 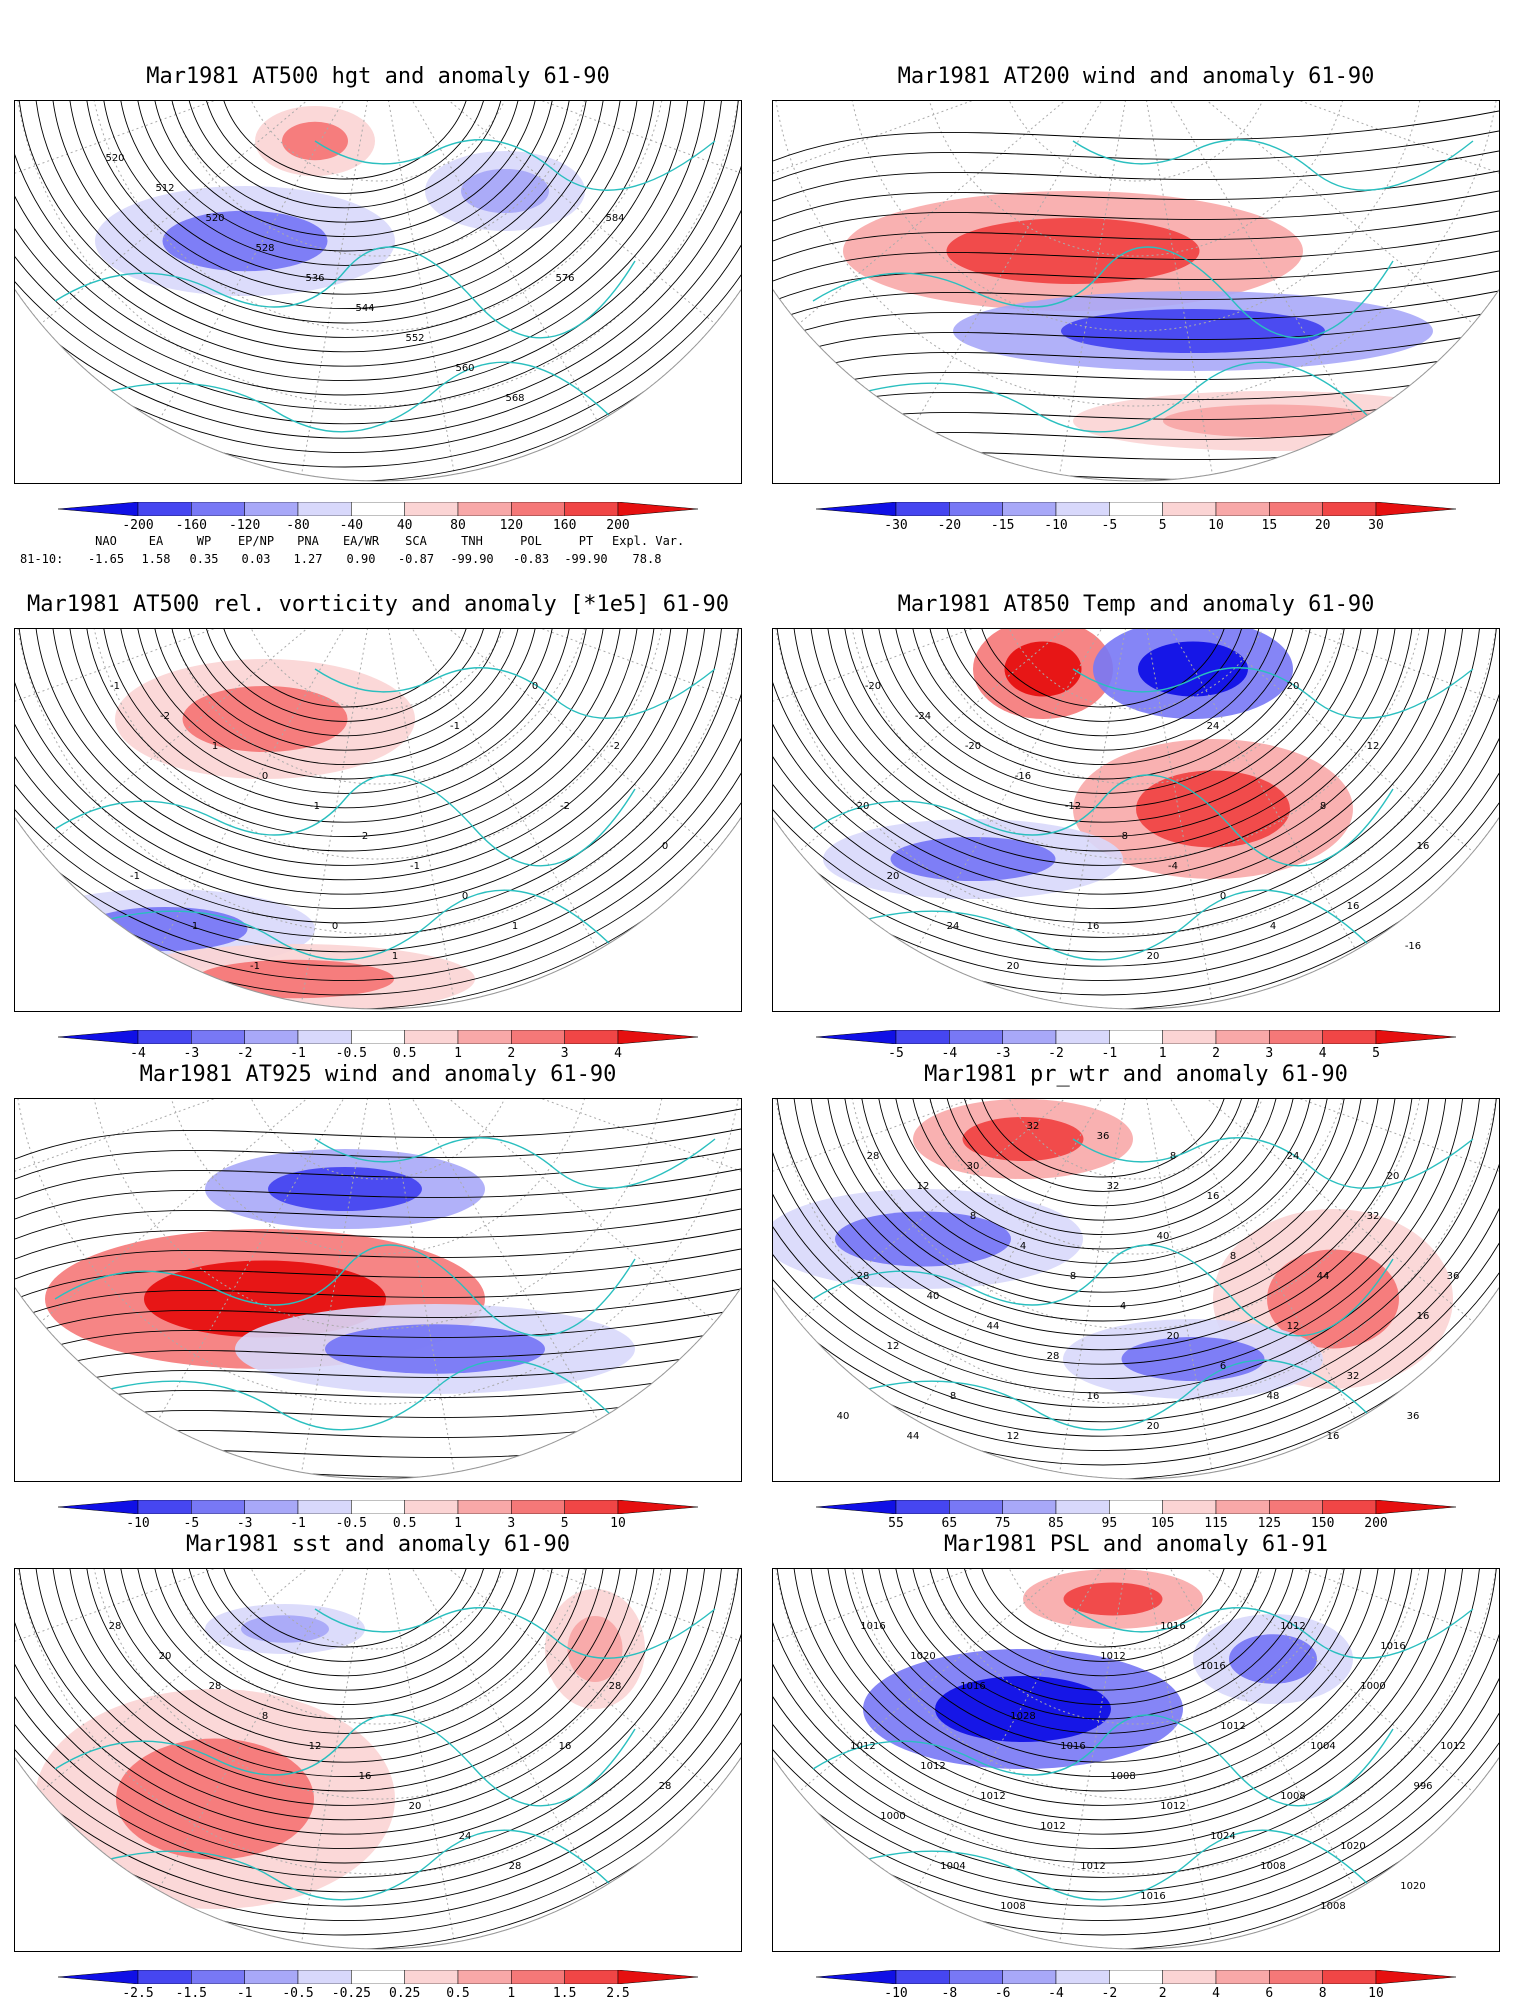 I want to click on map-canvas, so click(x=1136, y=291).